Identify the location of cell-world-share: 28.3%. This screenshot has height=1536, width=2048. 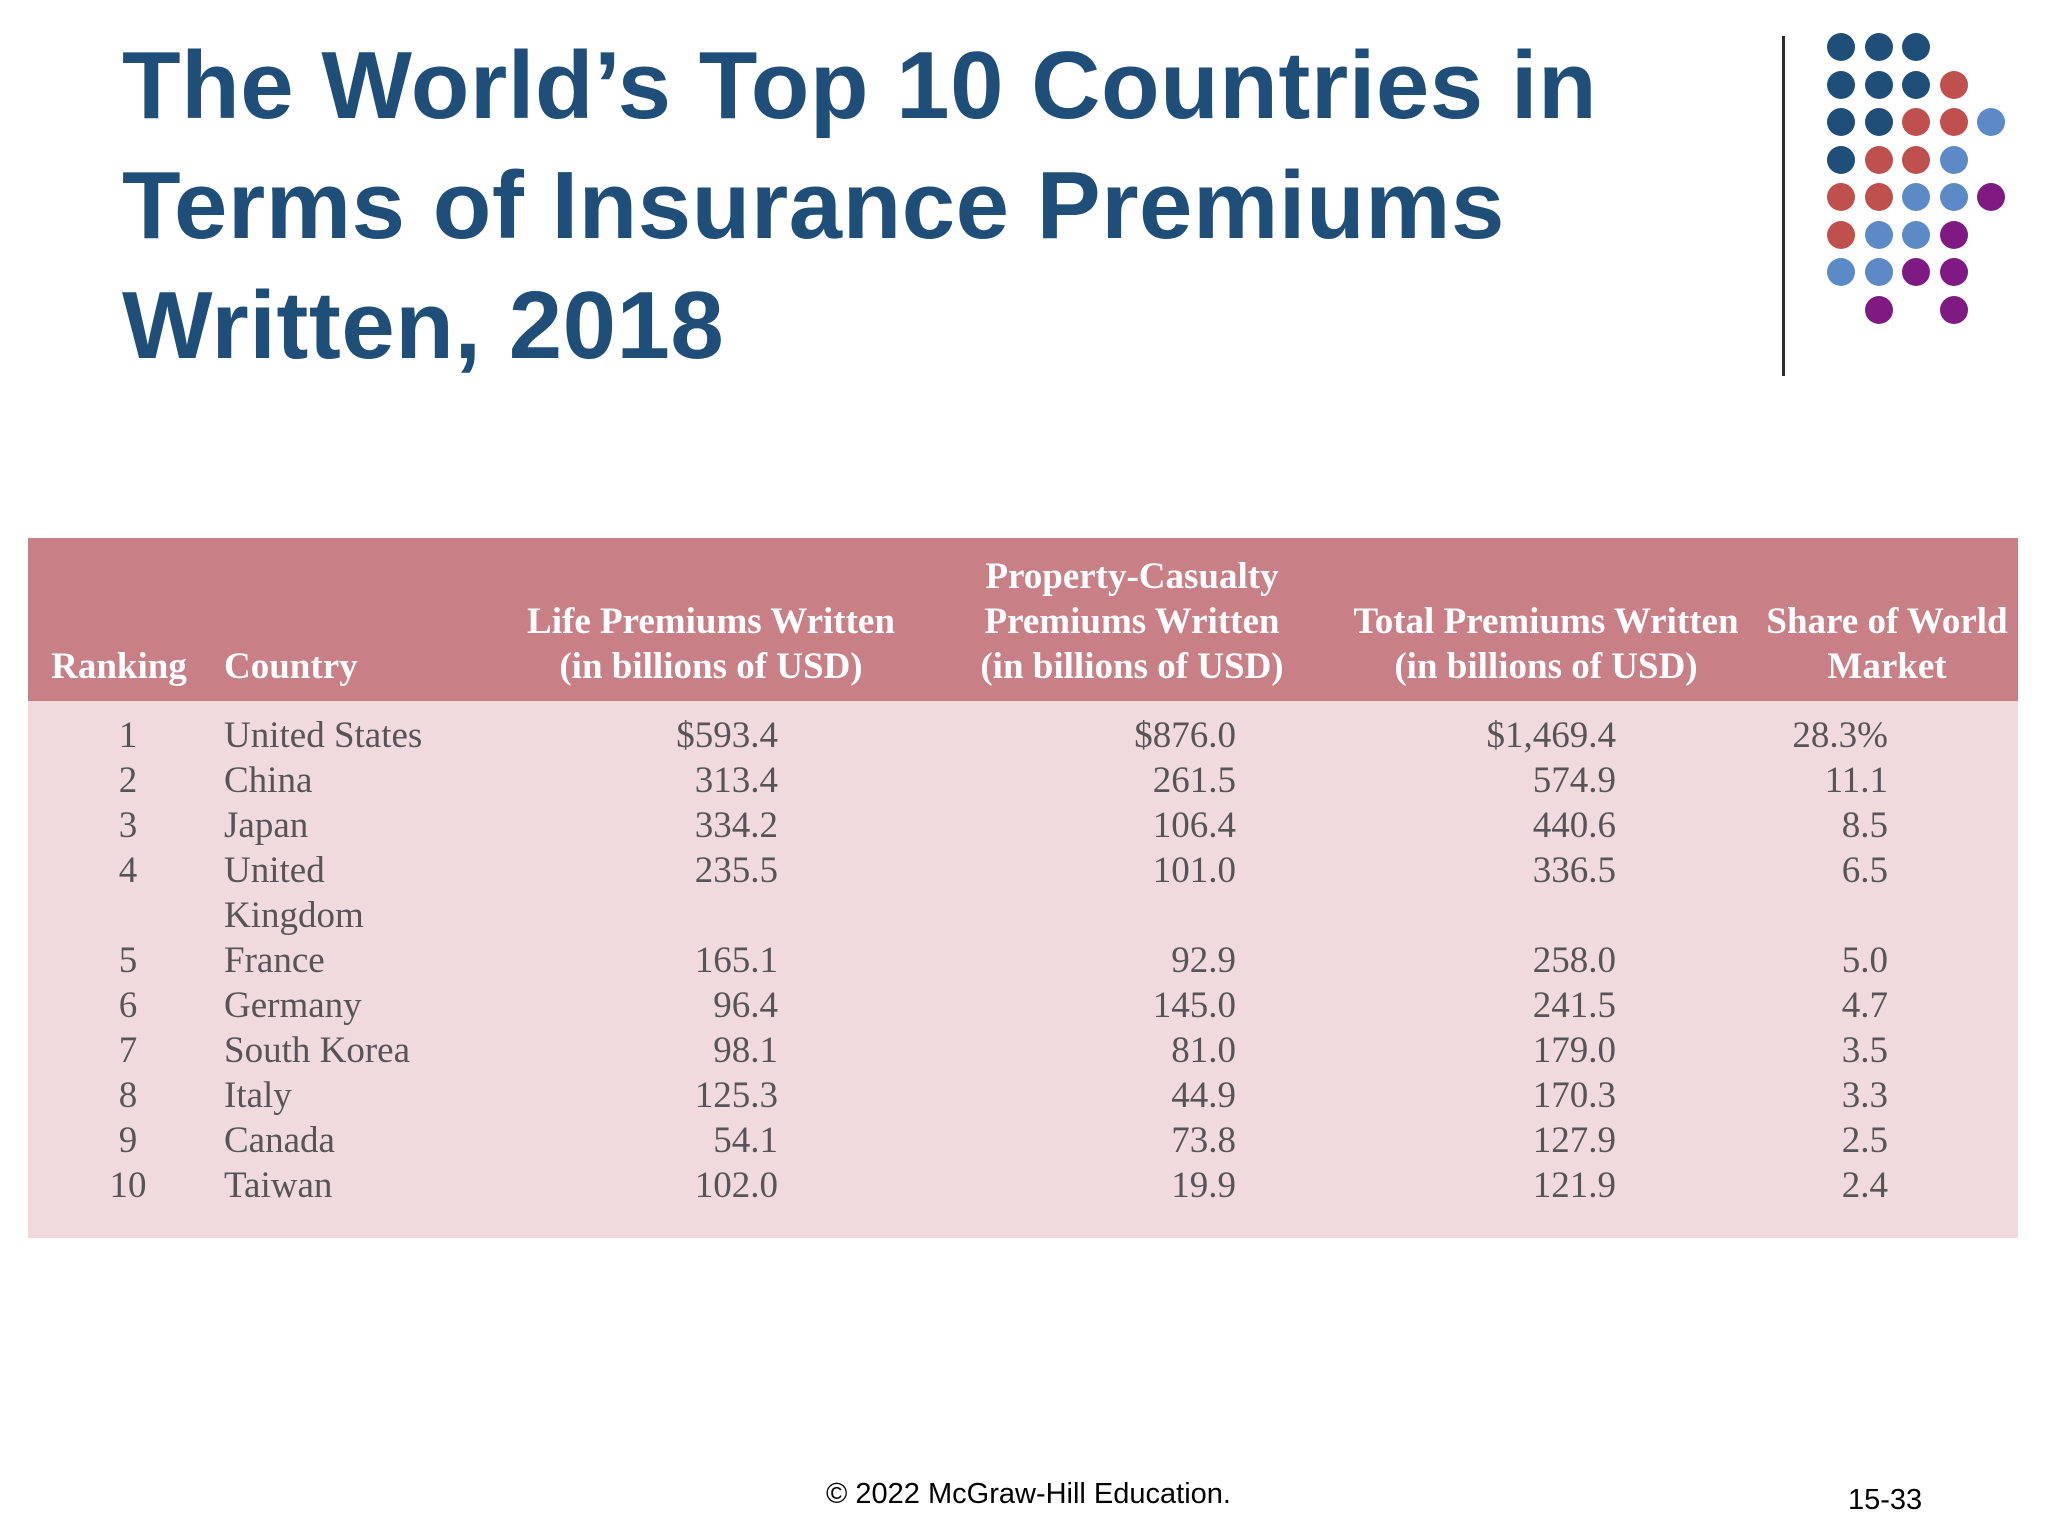
(1887, 729).